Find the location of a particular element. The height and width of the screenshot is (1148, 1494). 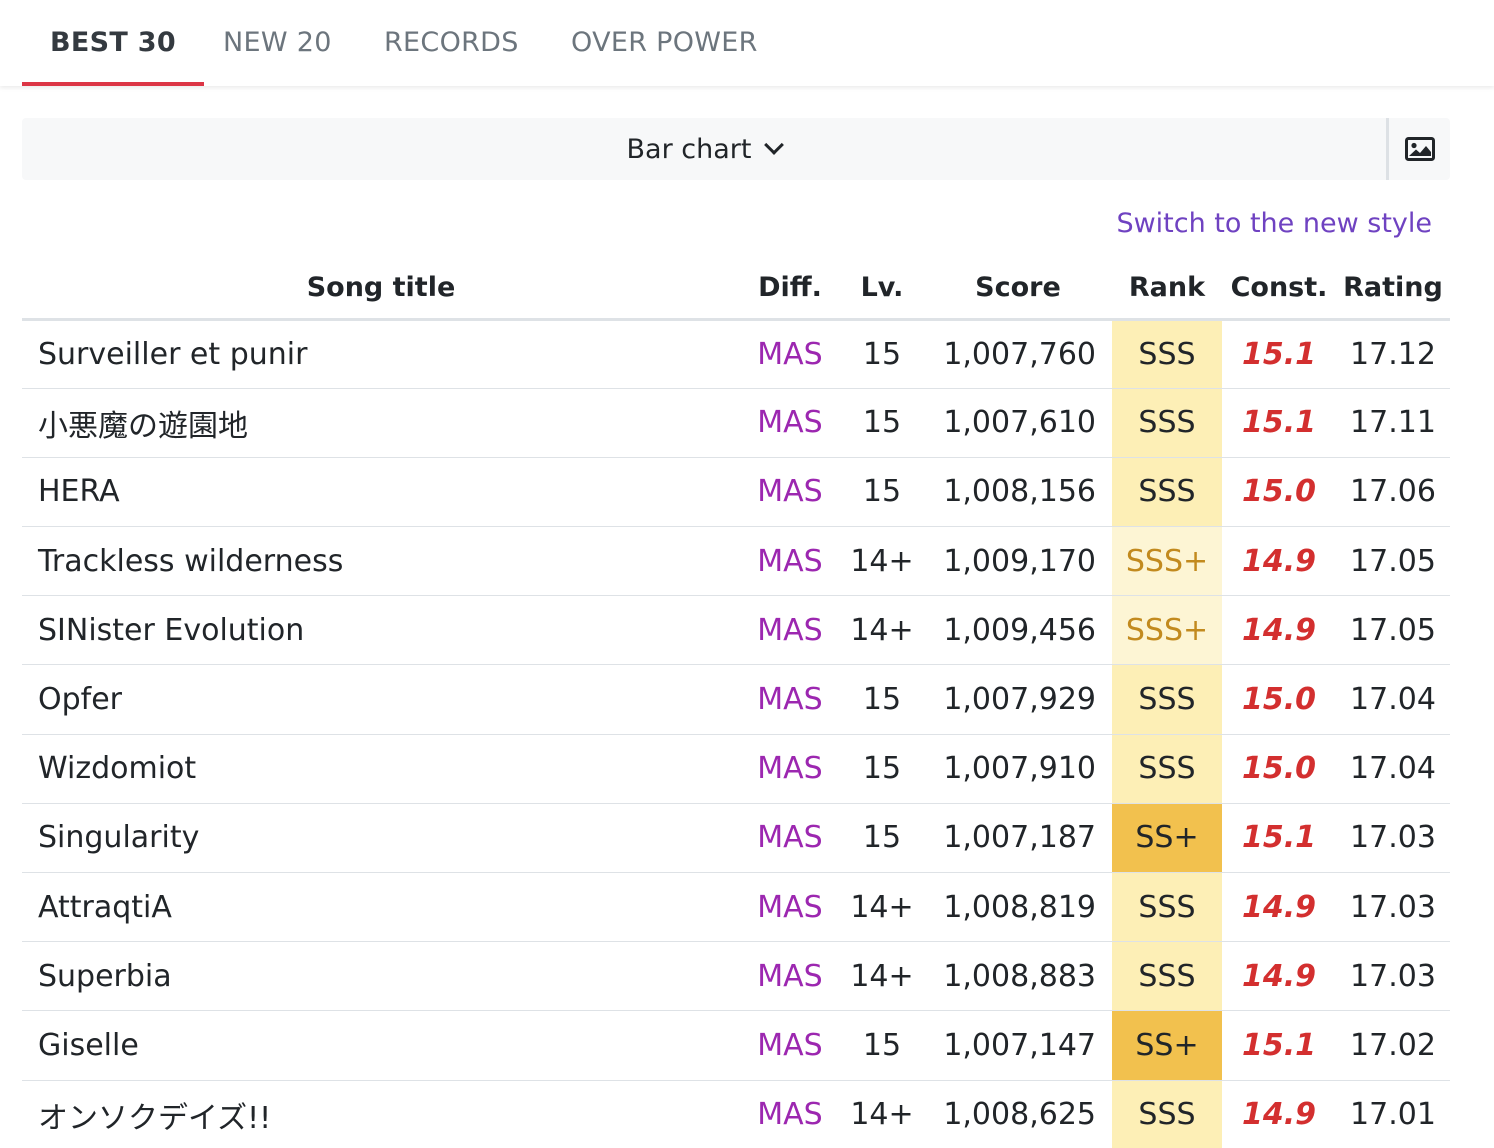

rating-value: 17.12 is located at coordinates (1393, 354).